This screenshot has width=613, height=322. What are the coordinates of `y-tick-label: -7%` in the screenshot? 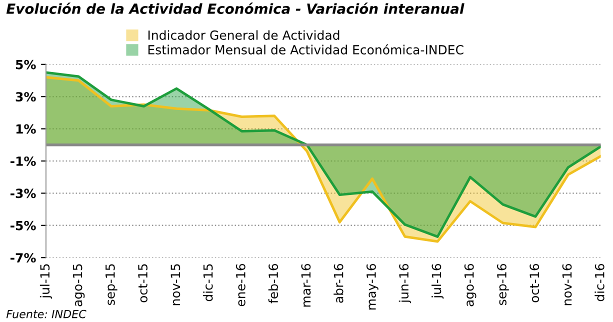 It's located at (23, 258).